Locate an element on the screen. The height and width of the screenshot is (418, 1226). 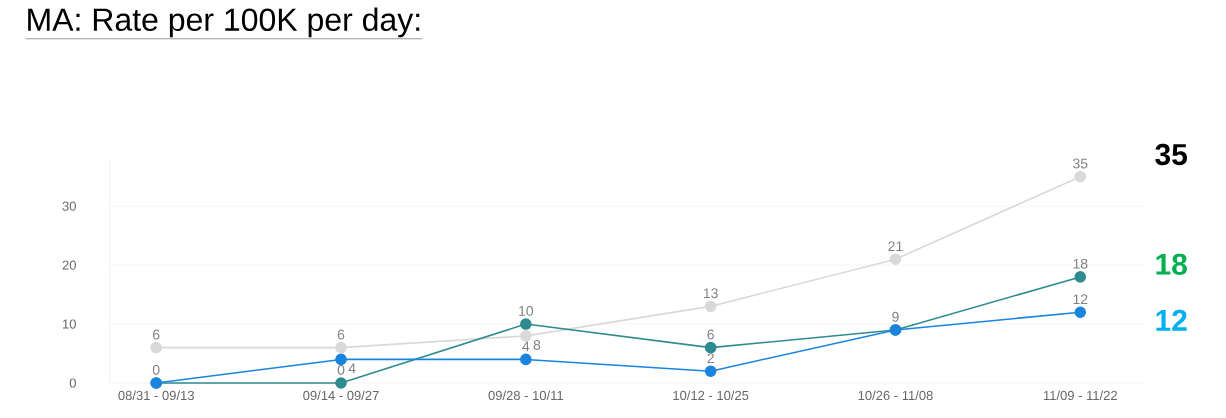
chart-title: MA: Rate per 100K per day: is located at coordinates (224, 22).